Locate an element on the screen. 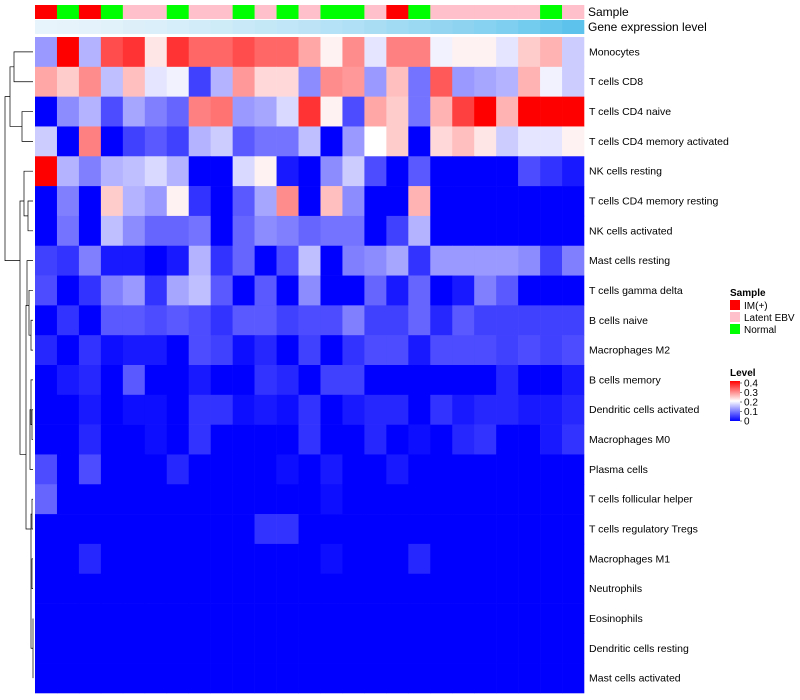 Image resolution: width=800 pixels, height=700 pixels. row-label: Plasma cells is located at coordinates (618, 470).